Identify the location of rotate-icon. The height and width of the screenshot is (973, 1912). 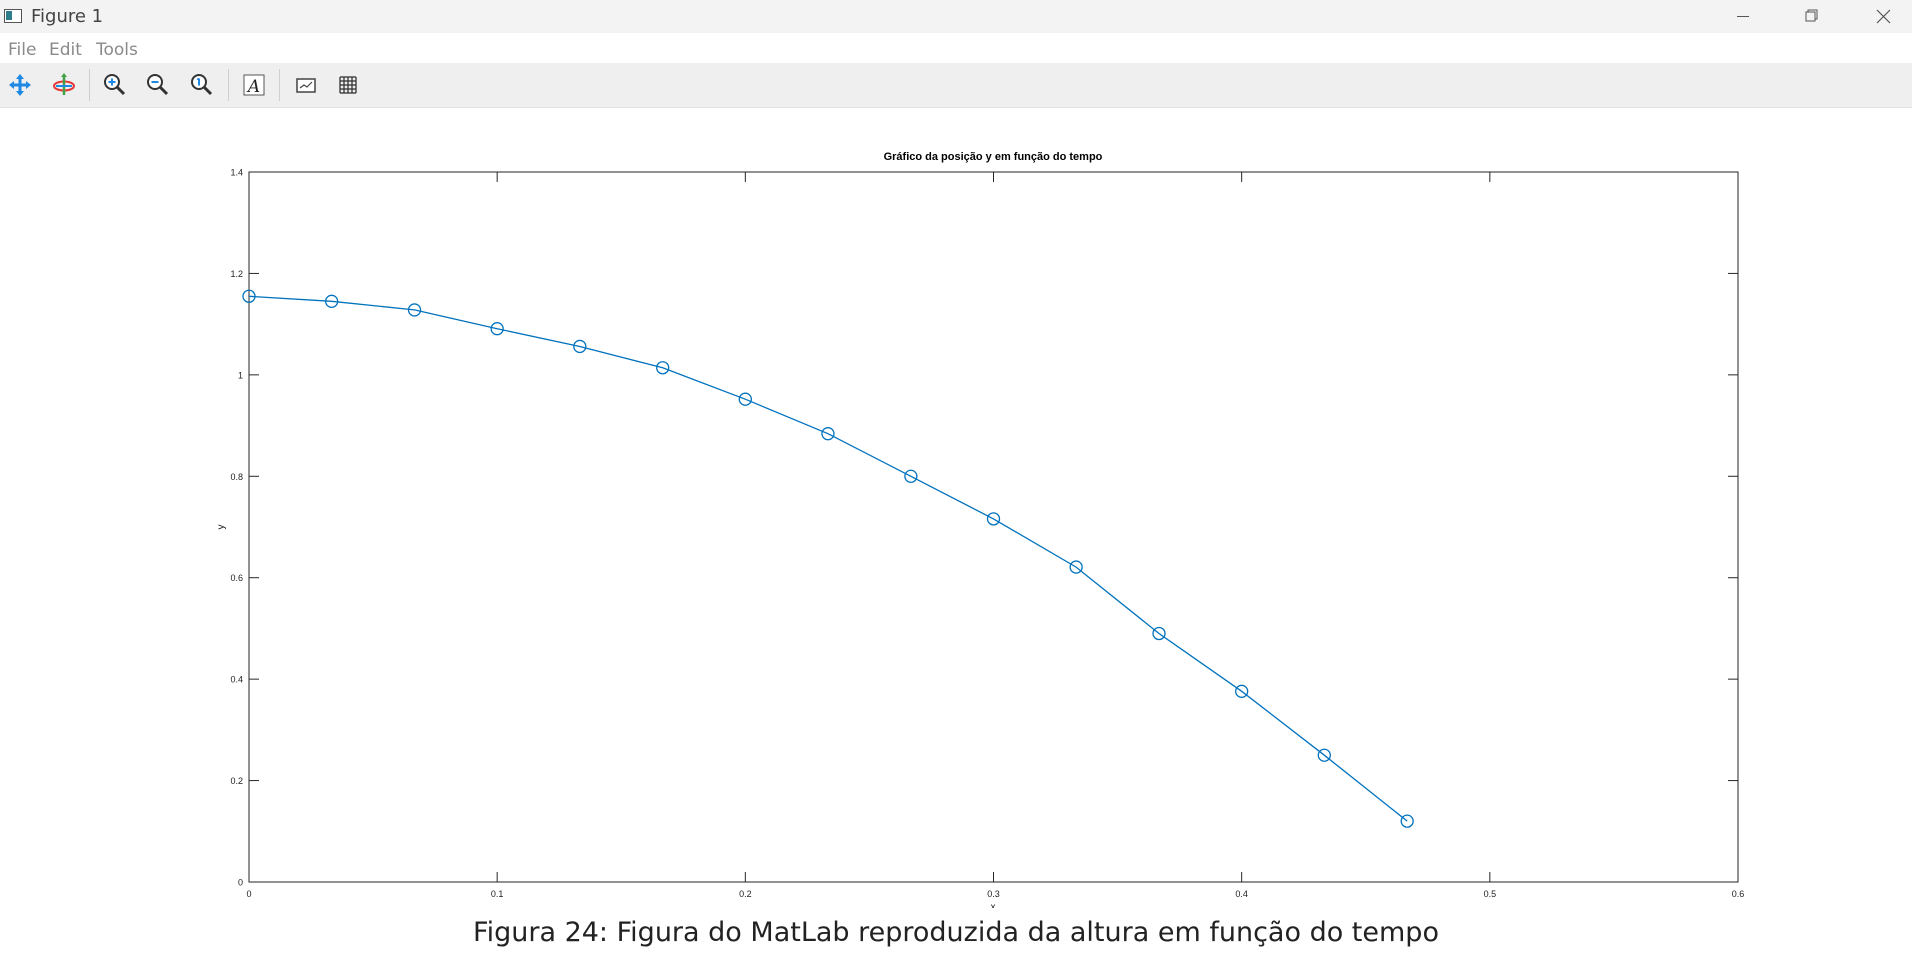
(64, 84).